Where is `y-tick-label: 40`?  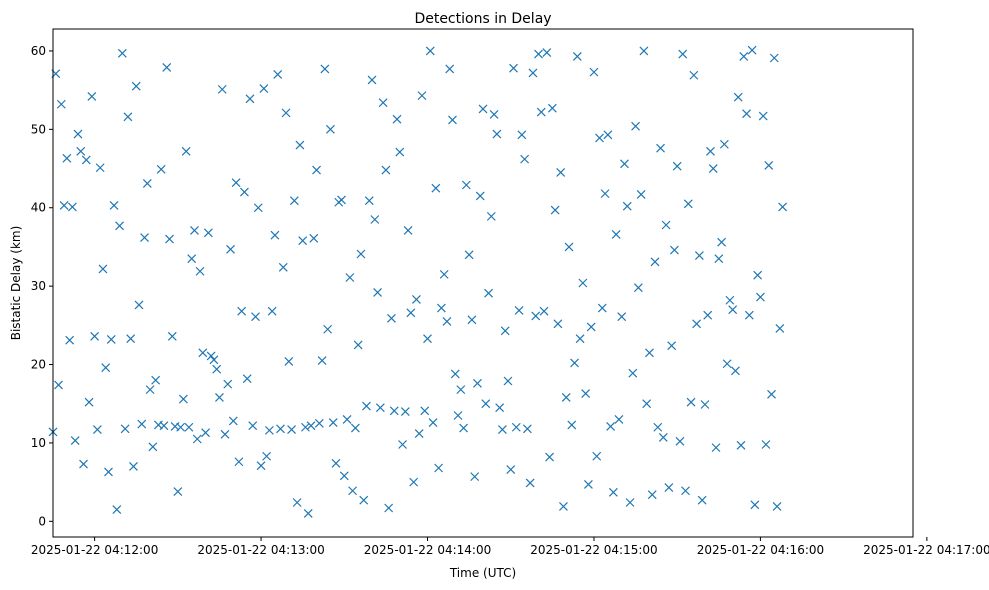
y-tick-label: 40 is located at coordinates (38, 208).